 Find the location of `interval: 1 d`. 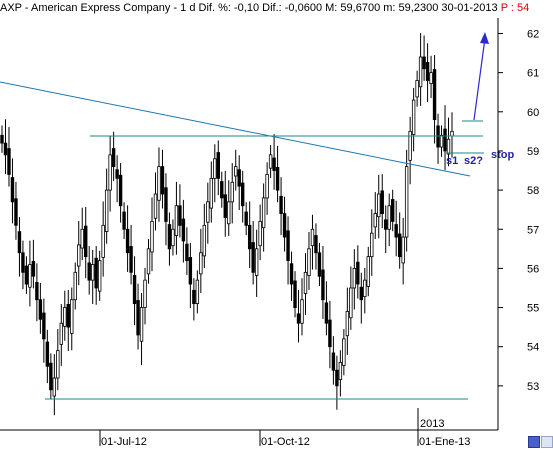

interval: 1 d is located at coordinates (188, 8).